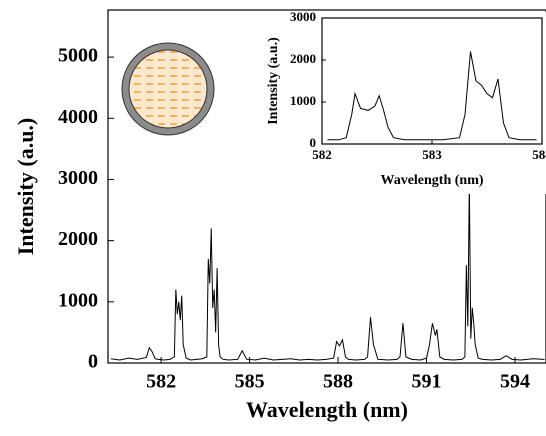  I want to click on x-tick-label: 585, so click(250, 382).